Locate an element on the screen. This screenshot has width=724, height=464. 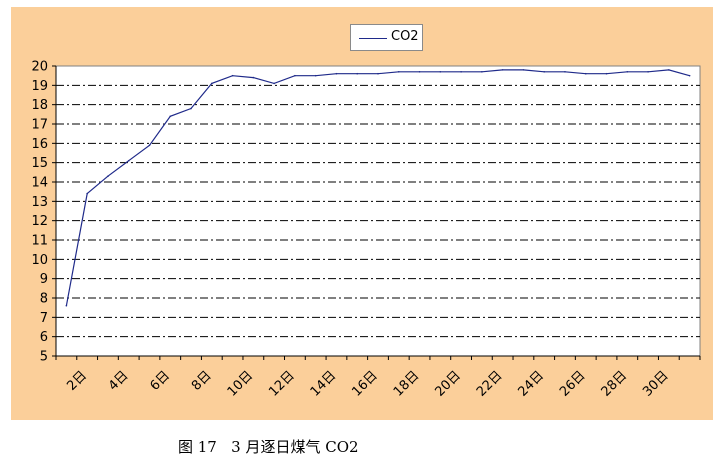
xtick-label-4日: 4日 is located at coordinates (119, 381).